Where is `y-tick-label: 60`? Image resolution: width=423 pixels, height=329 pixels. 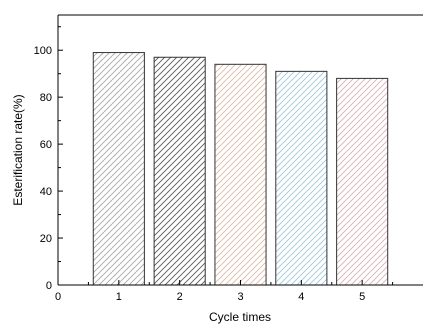
y-tick-label: 60 is located at coordinates (46, 145).